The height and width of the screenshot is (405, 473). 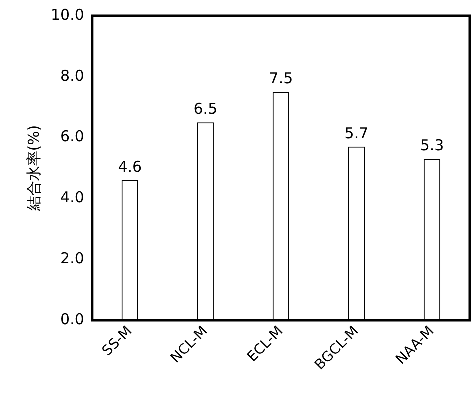 I want to click on y-tick-label: 6.0, so click(x=72, y=137).